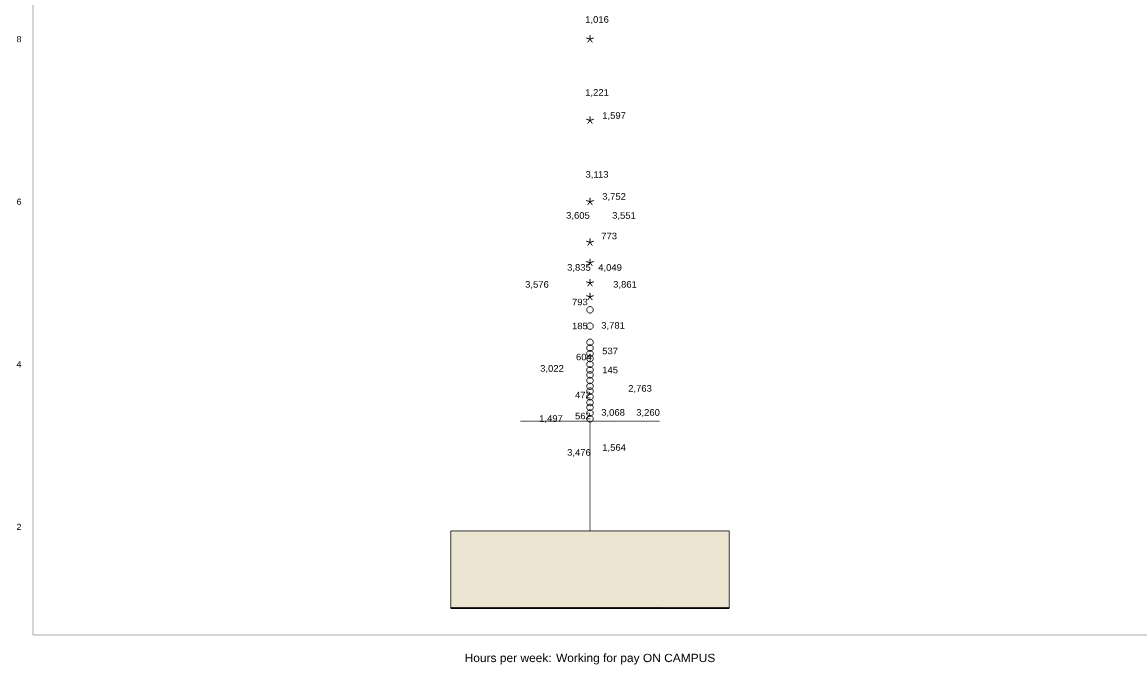 The width and height of the screenshot is (1147, 675). Describe the element at coordinates (580, 326) in the screenshot. I see `annotation: 185` at that location.